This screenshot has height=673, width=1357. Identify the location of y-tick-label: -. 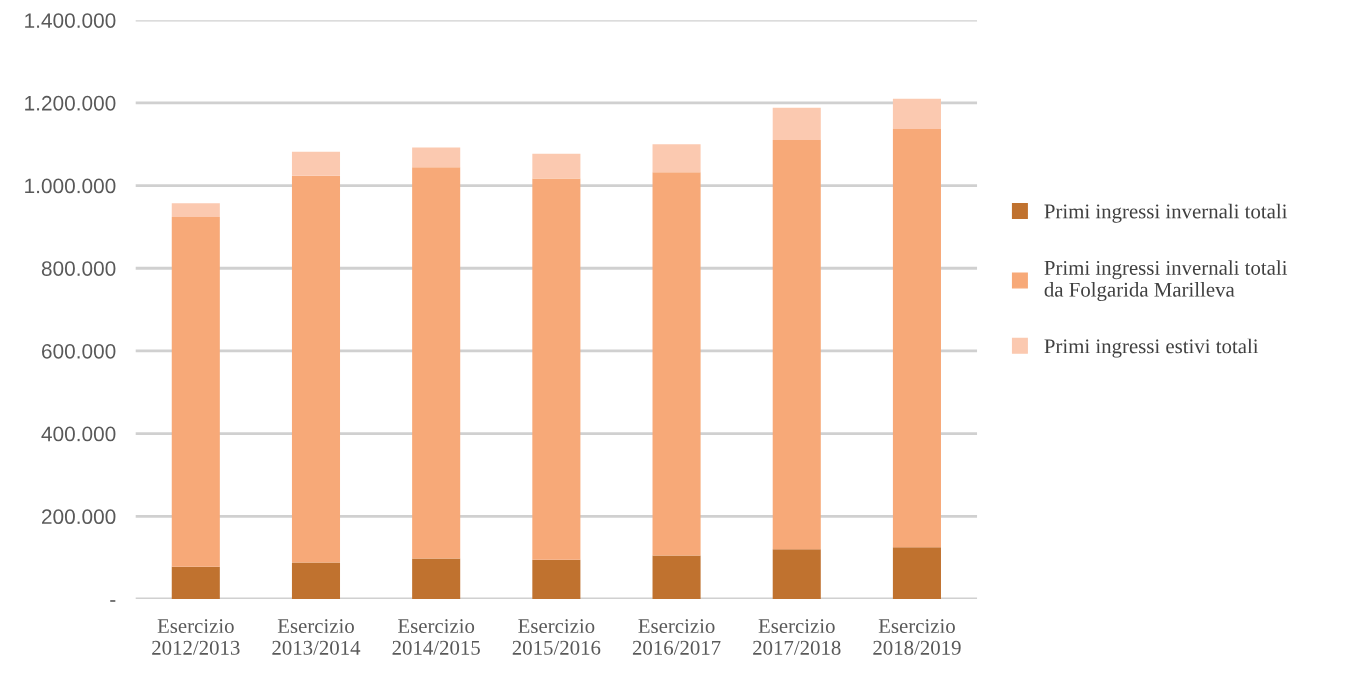
(113, 601).